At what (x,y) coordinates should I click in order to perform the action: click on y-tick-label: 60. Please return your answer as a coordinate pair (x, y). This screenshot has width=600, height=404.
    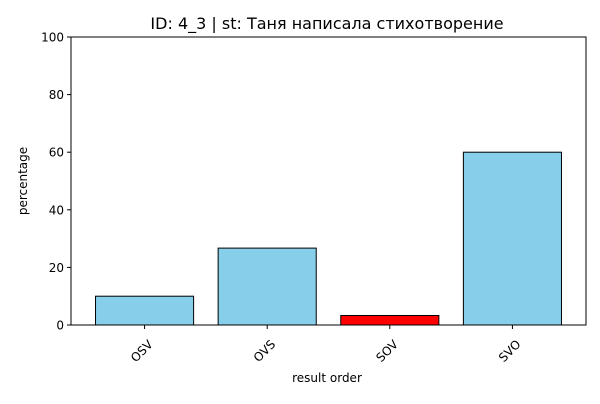
    Looking at the image, I should click on (56, 153).